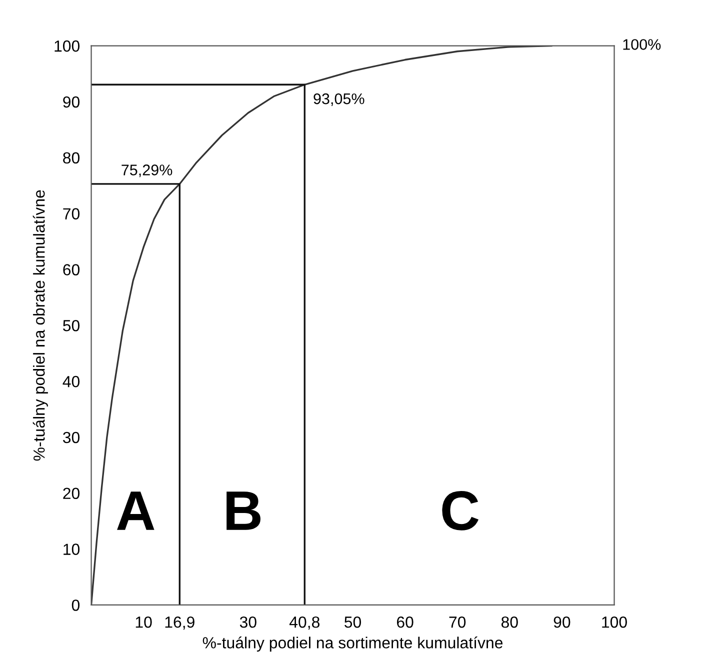 The width and height of the screenshot is (702, 654). Describe the element at coordinates (460, 510) in the screenshot. I see `annotation: C` at that location.